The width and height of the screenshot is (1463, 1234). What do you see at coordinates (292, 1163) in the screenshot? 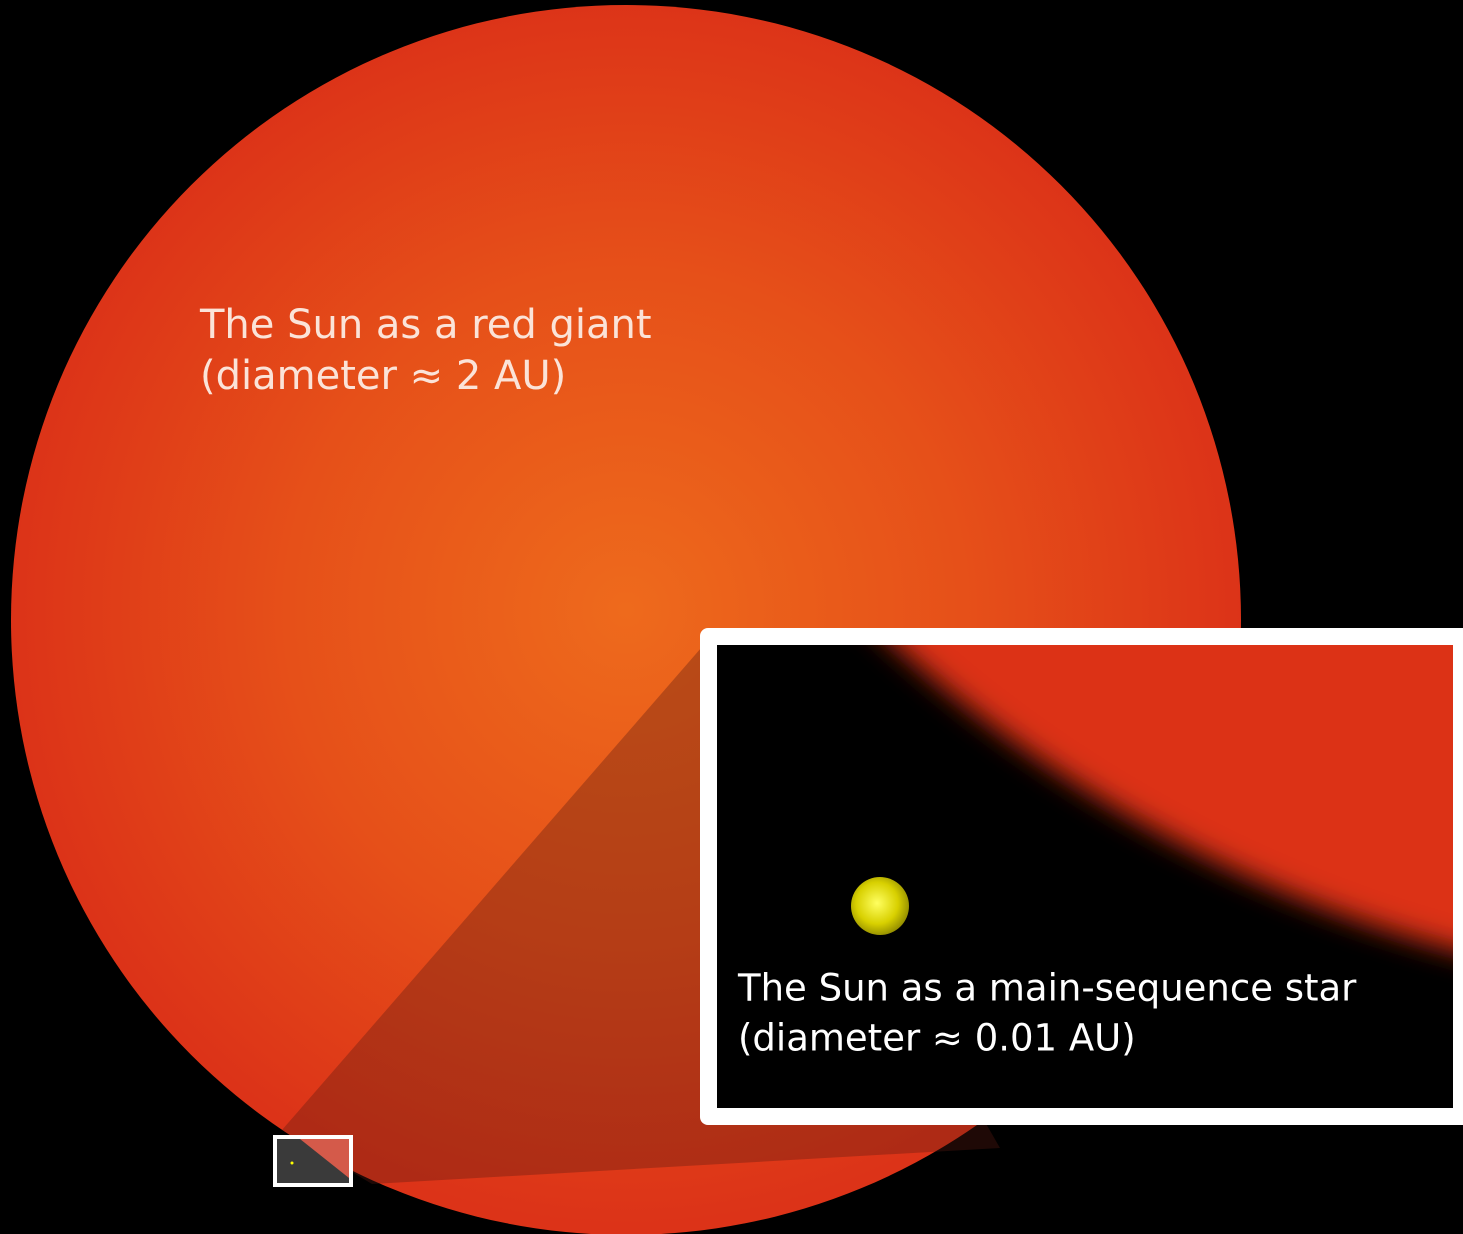
I see `zoom-box-sun` at bounding box center [292, 1163].